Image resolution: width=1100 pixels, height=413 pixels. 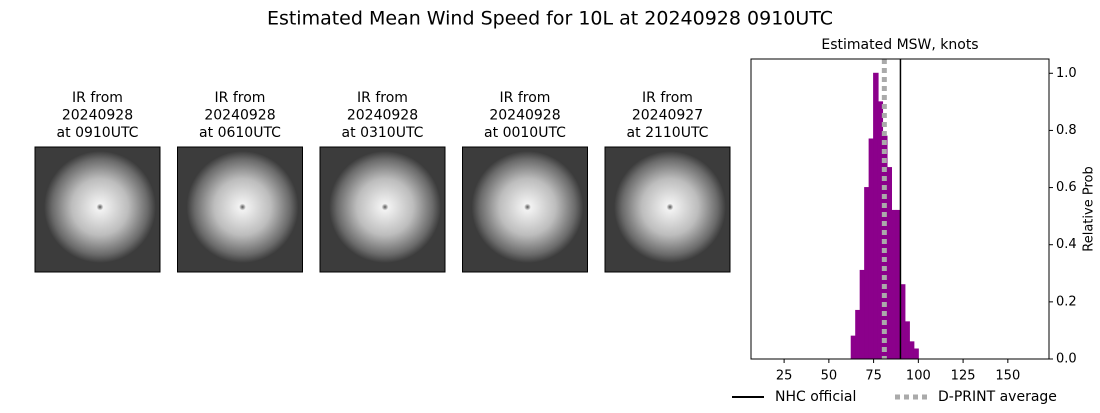 What do you see at coordinates (1089, 208) in the screenshot?
I see `y-axis-label: Relative Prob` at bounding box center [1089, 208].